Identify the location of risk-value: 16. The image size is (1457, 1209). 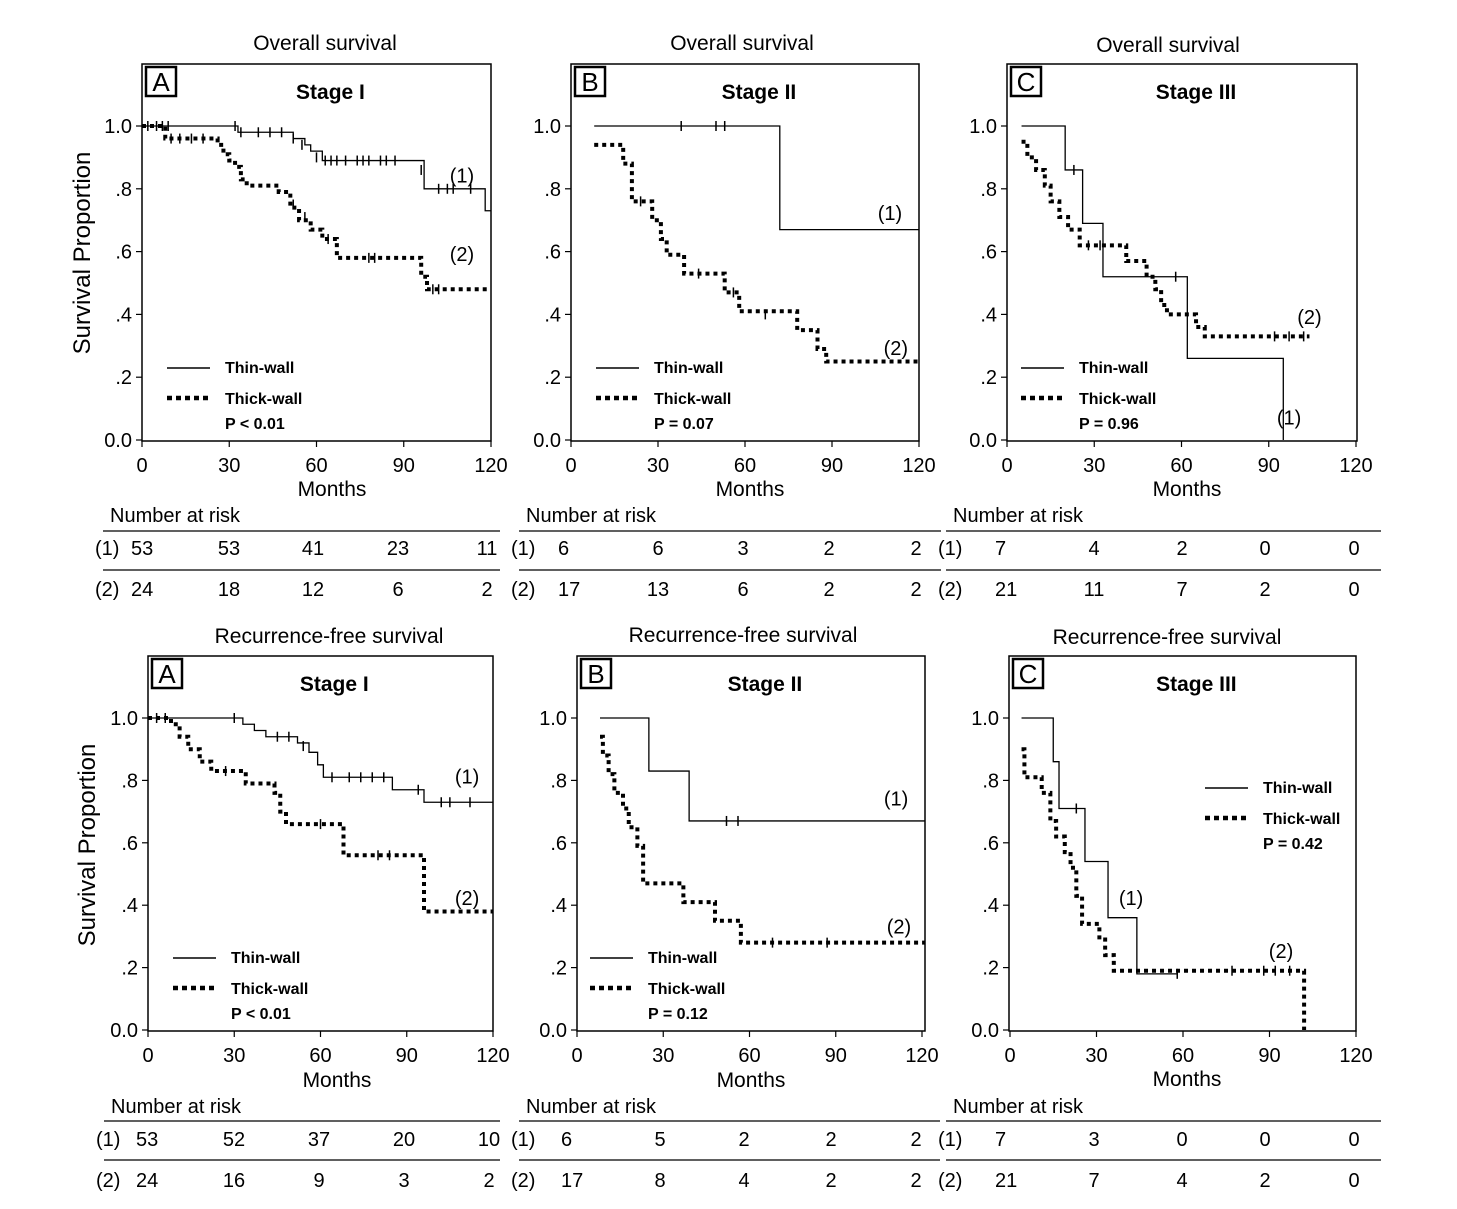
(234, 1181).